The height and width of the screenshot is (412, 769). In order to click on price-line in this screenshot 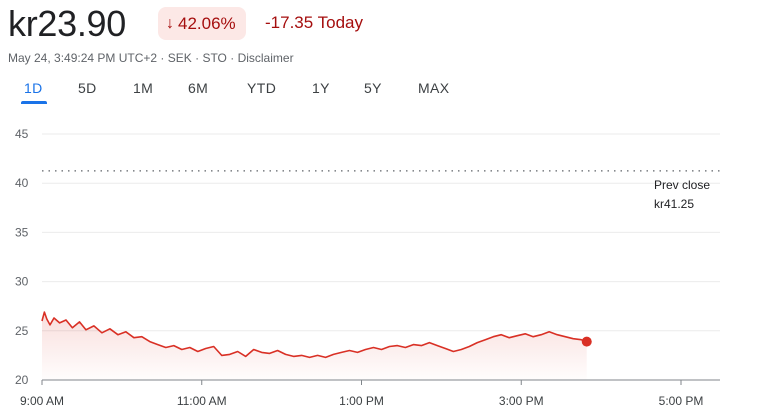, I will do `click(314, 335)`.